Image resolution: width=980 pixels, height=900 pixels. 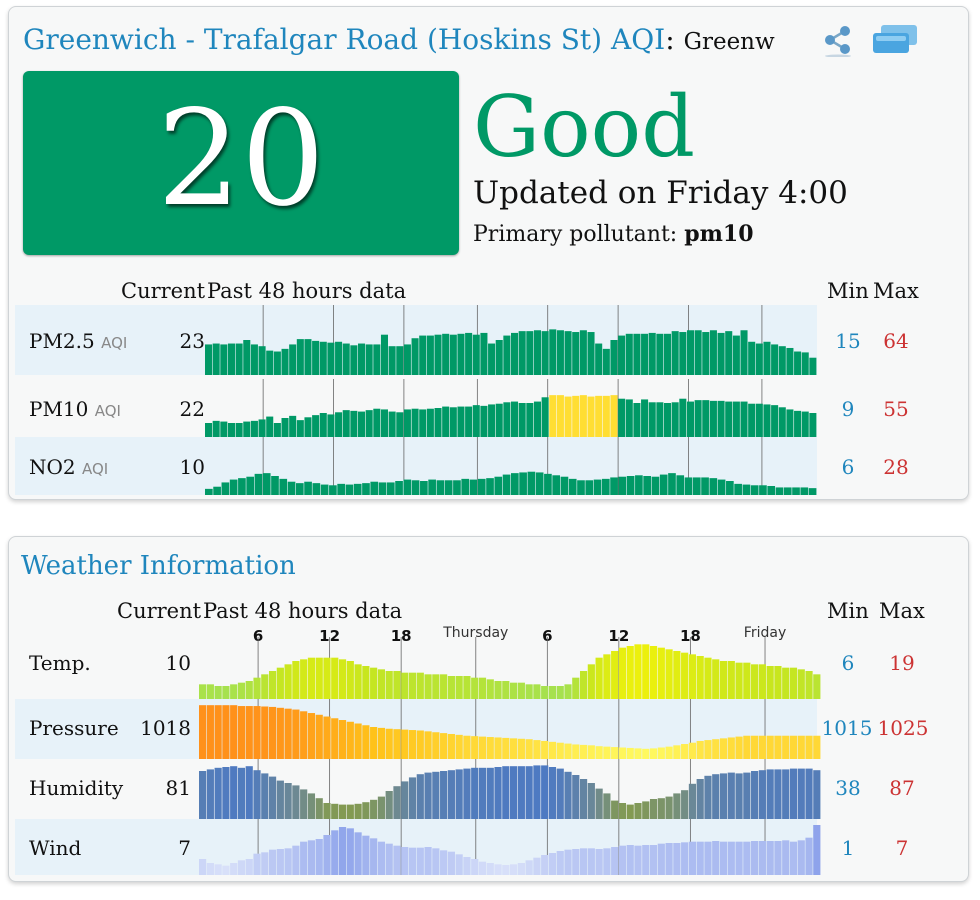 I want to click on row-label: Wind, so click(x=55, y=848).